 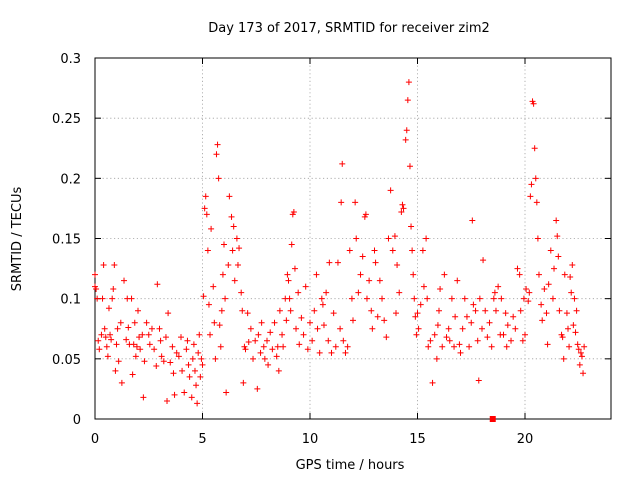 I want to click on square-marker, so click(x=492, y=419).